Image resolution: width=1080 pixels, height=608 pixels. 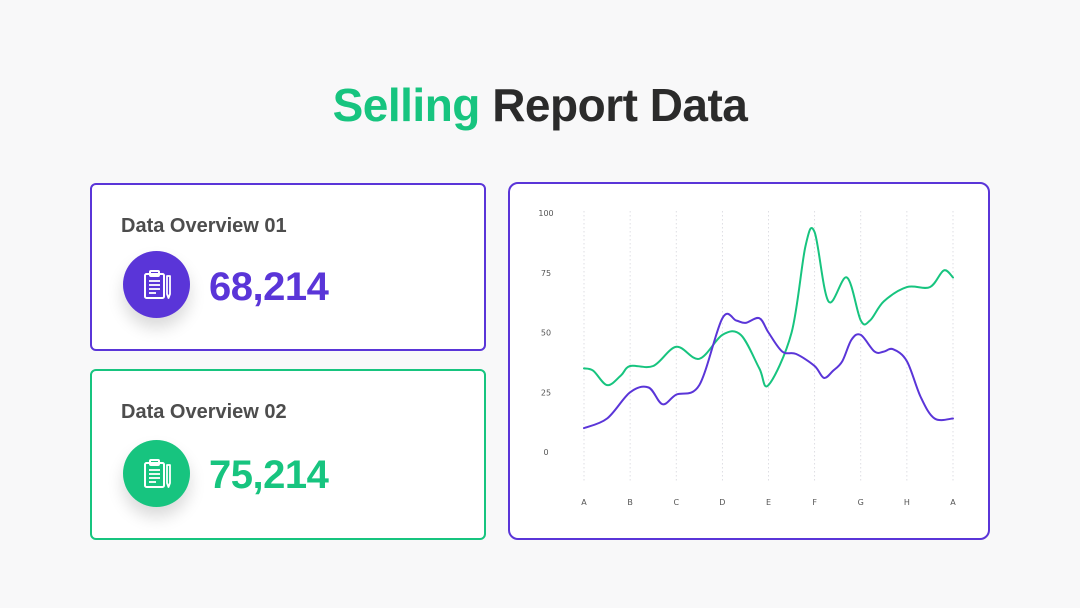 What do you see at coordinates (630, 502) in the screenshot?
I see `x-tick-label: B` at bounding box center [630, 502].